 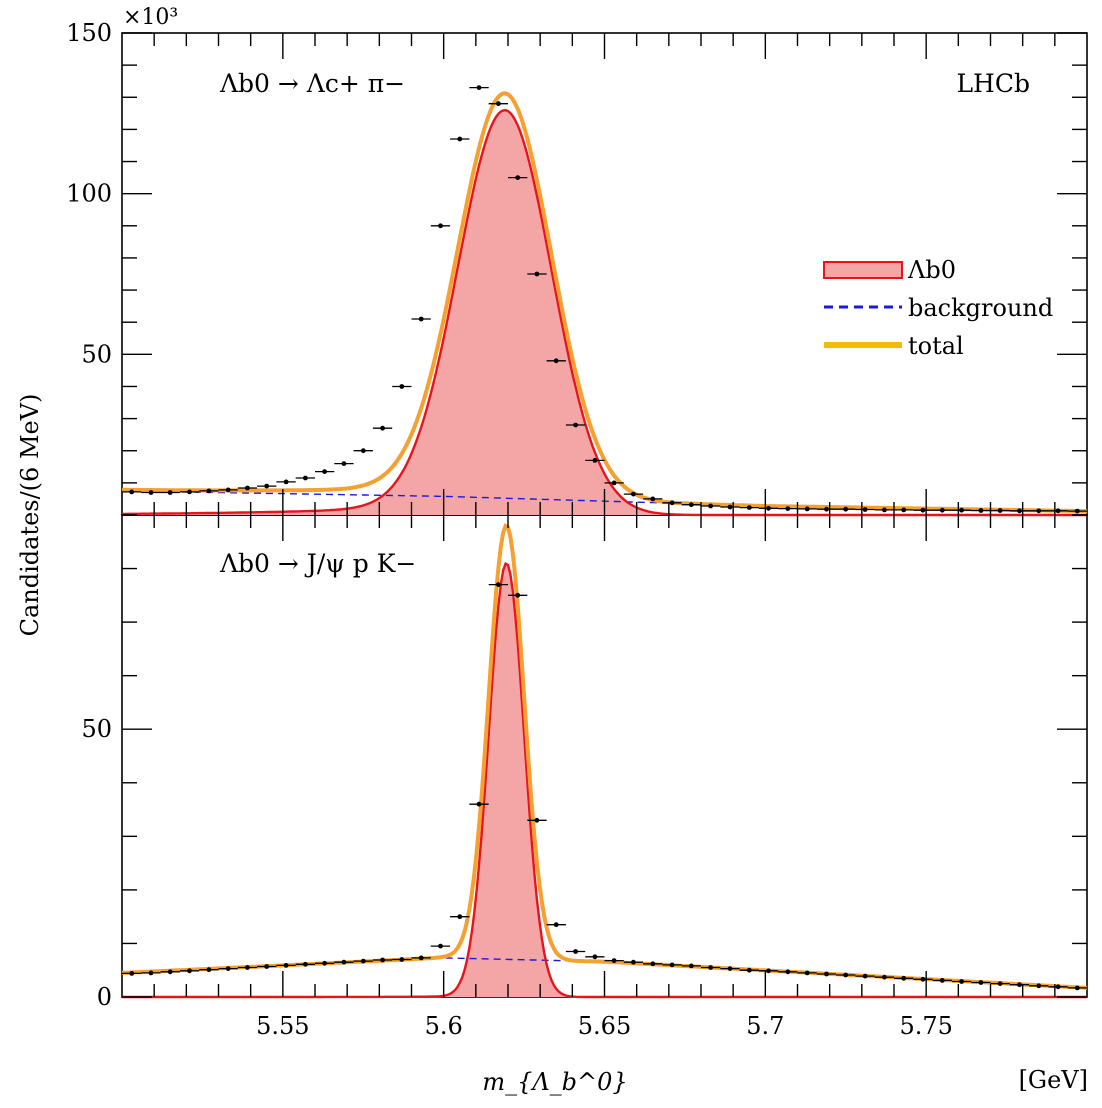 I want to click on legend-signal-label: Λb0, so click(x=931, y=270).